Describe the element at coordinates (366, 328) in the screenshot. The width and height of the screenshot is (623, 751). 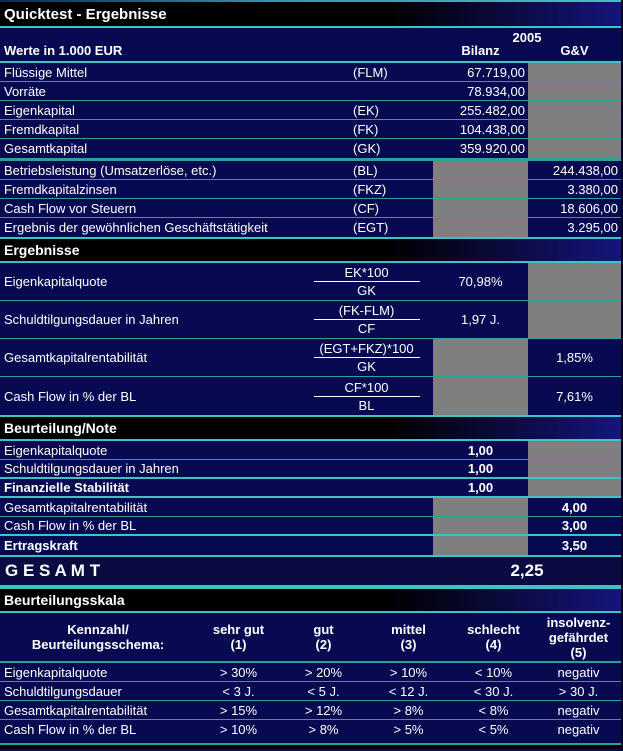
I see `formula-denominator: CF` at that location.